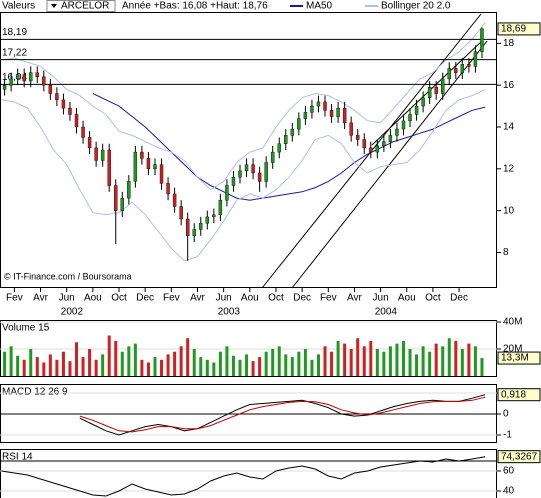  Describe the element at coordinates (513, 29) in the screenshot. I see `value-box-label: 18,69` at that location.